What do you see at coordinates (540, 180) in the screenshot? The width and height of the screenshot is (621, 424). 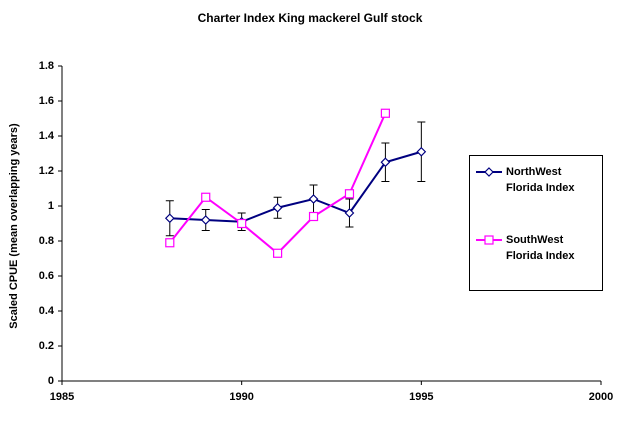 I see `legend-label: NorthWest Florida Index` at bounding box center [540, 180].